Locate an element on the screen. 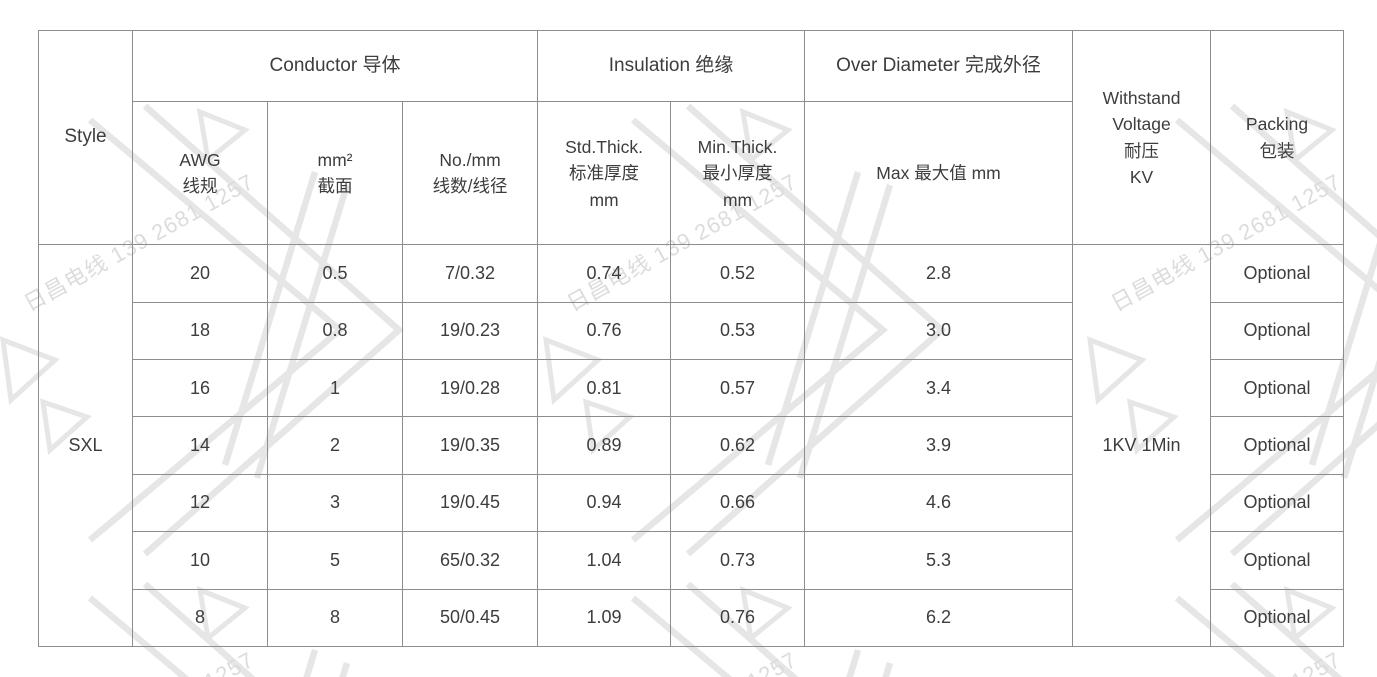  col-header-packing: Packing 包装 is located at coordinates (1277, 137).